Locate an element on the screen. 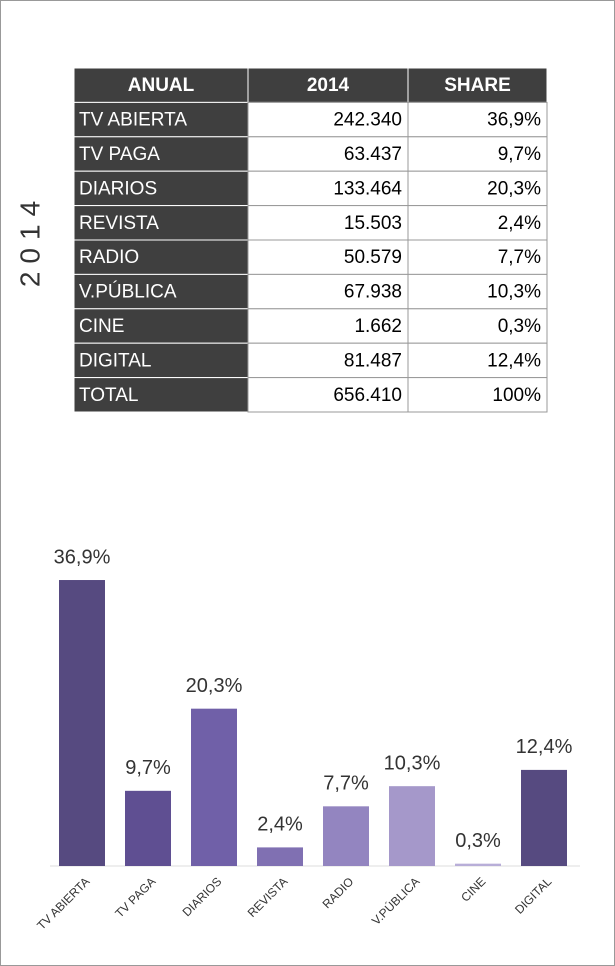  data-label: 9,7% is located at coordinates (148, 768).